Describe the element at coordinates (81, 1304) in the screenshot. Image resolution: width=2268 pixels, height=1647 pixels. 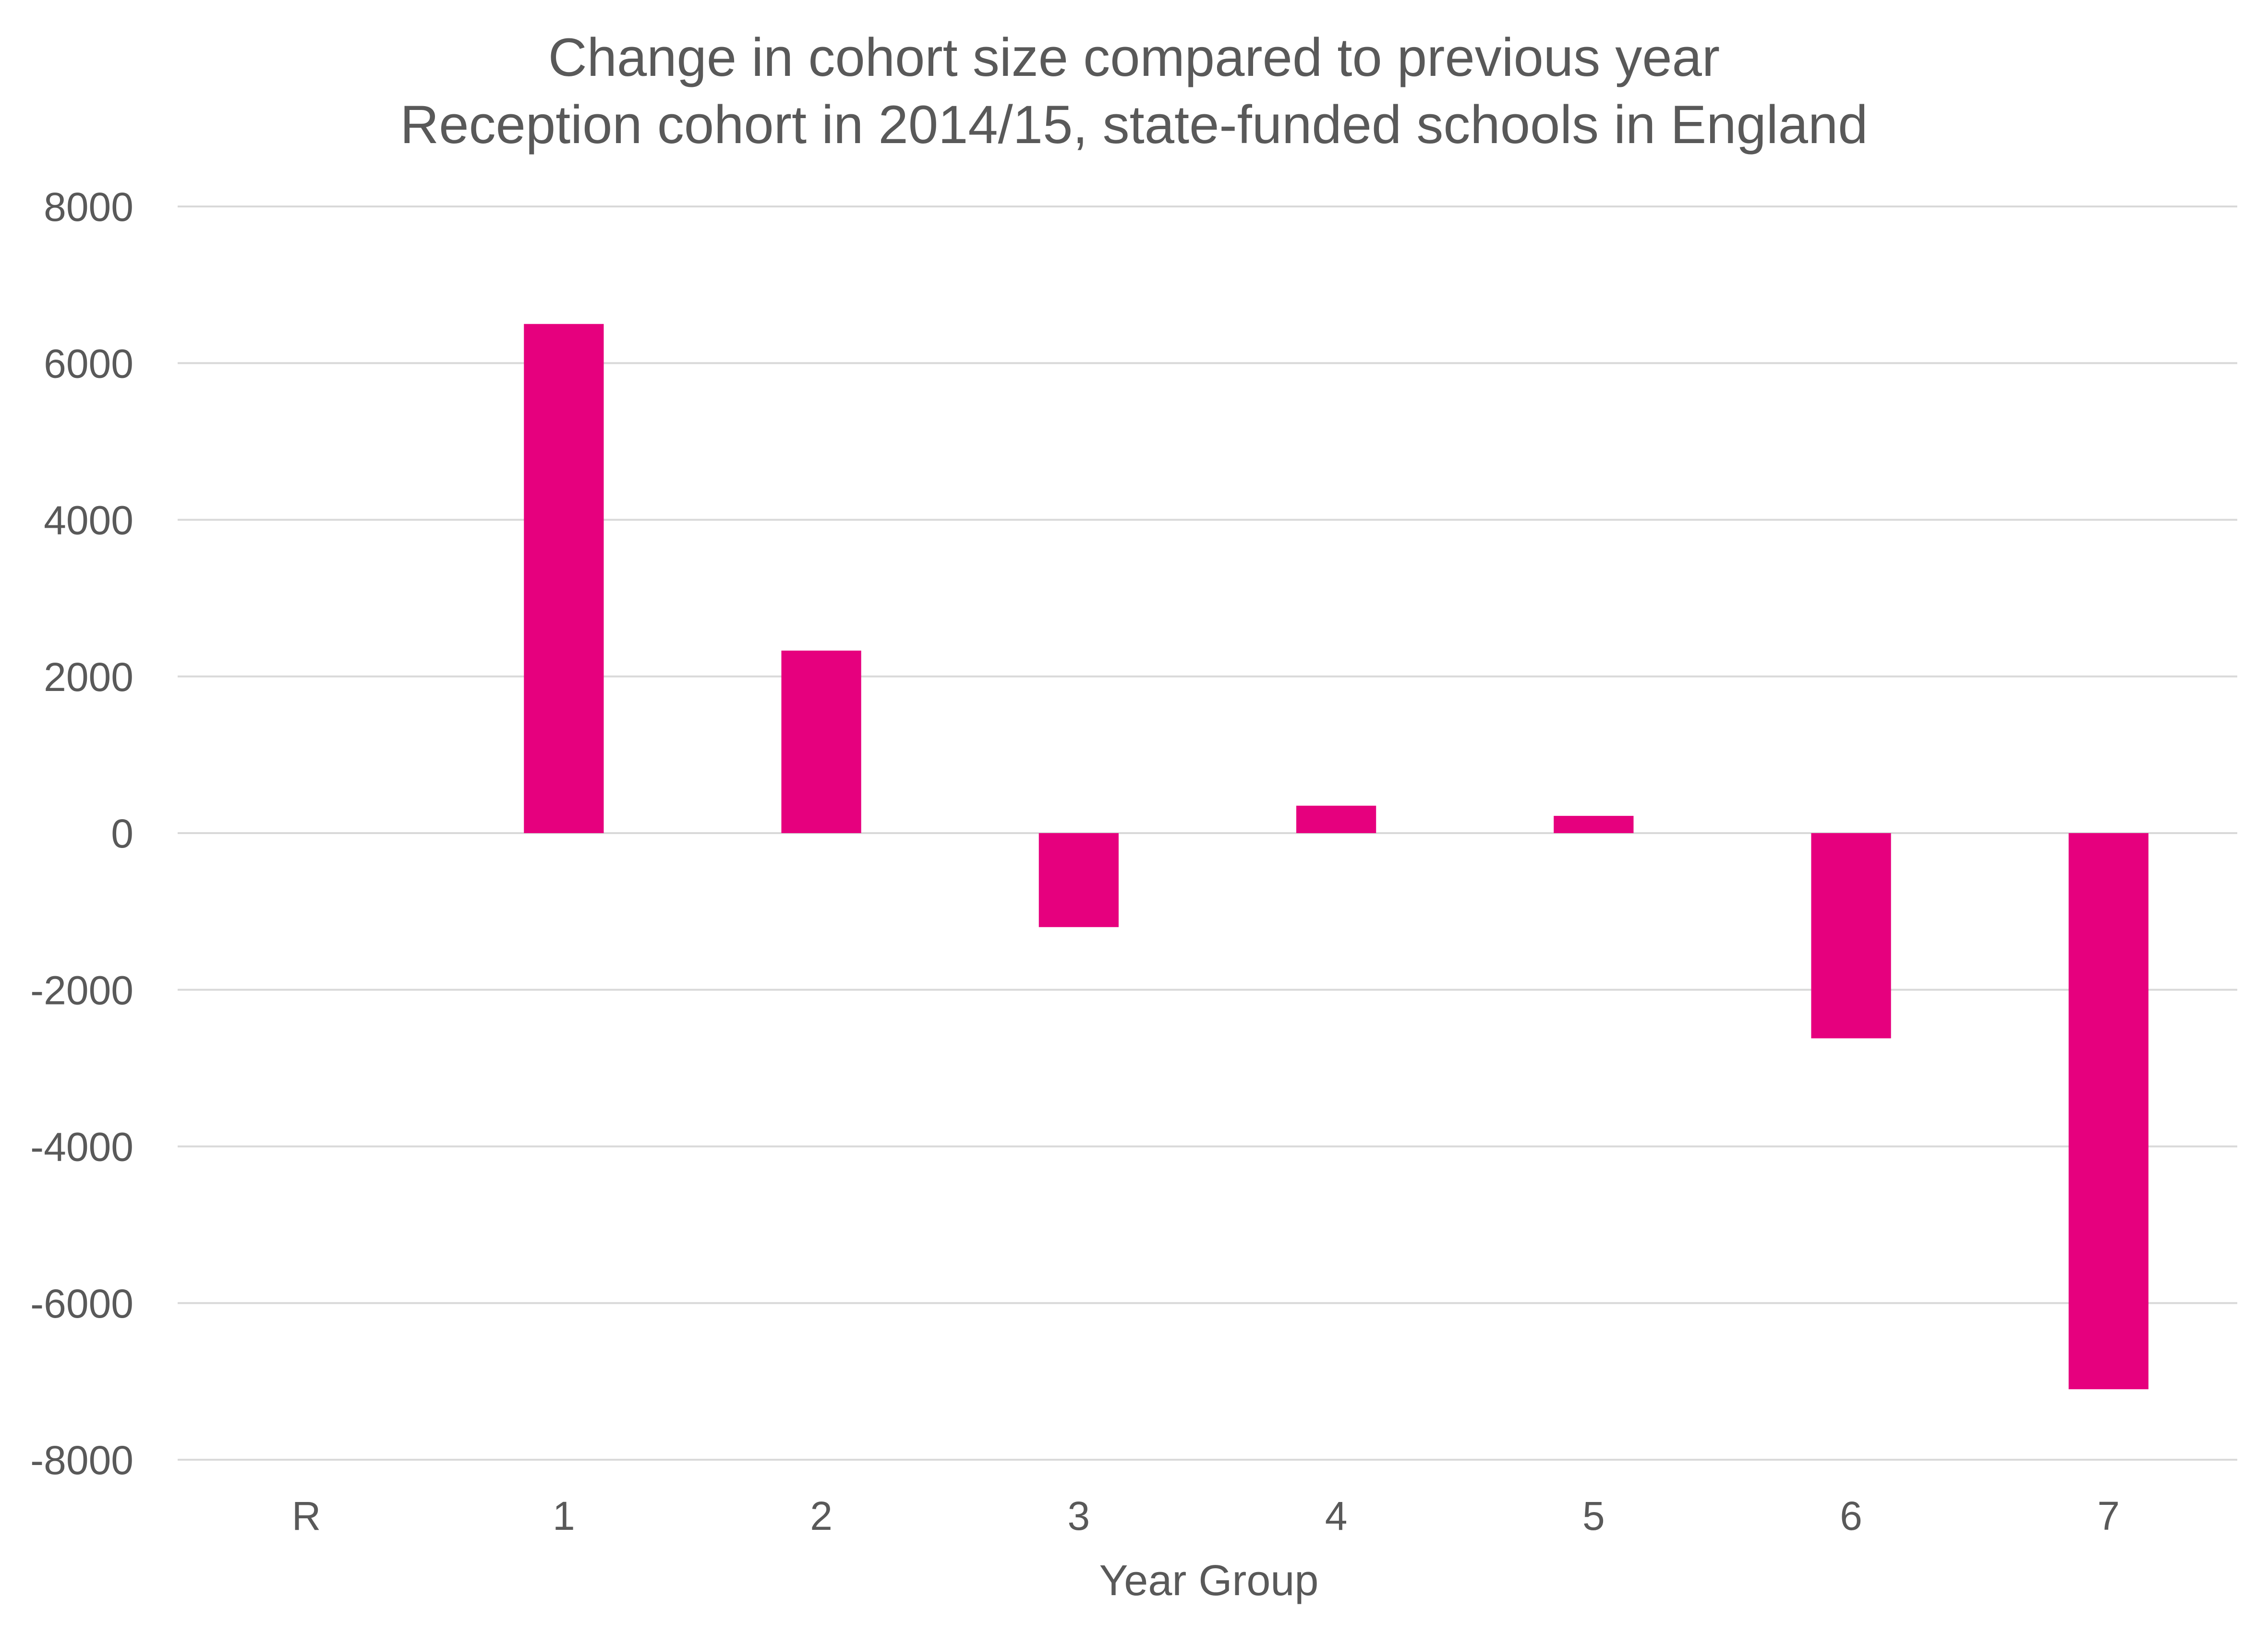
I see `y-tick-label: -6000` at that location.